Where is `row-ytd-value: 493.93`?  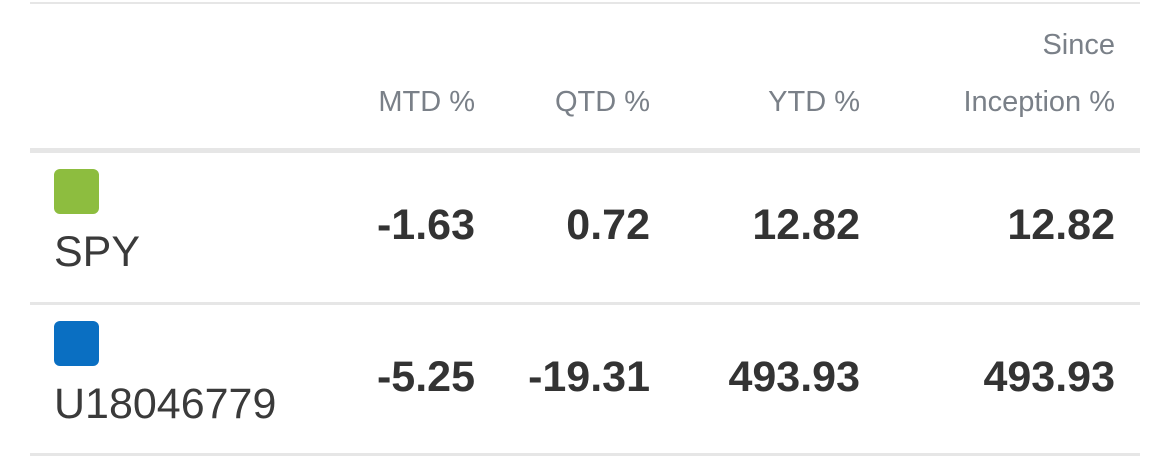
row-ytd-value: 493.93 is located at coordinates (794, 377).